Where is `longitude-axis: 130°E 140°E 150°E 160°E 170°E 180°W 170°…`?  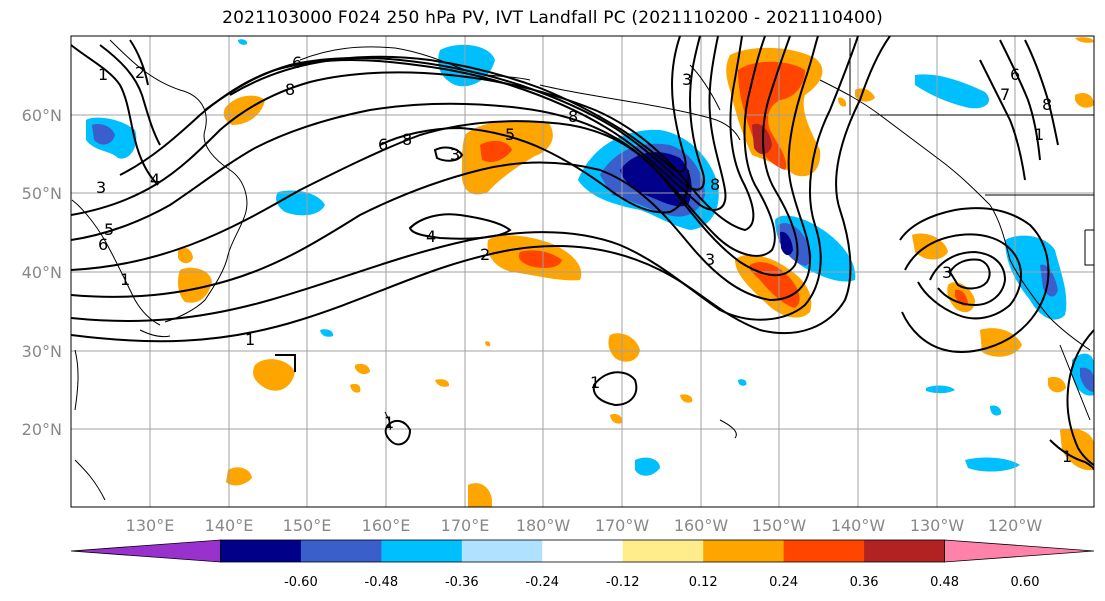
longitude-axis: 130°E 140°E 150°E 160°E 170°E 180°W 170°… is located at coordinates (584, 525).